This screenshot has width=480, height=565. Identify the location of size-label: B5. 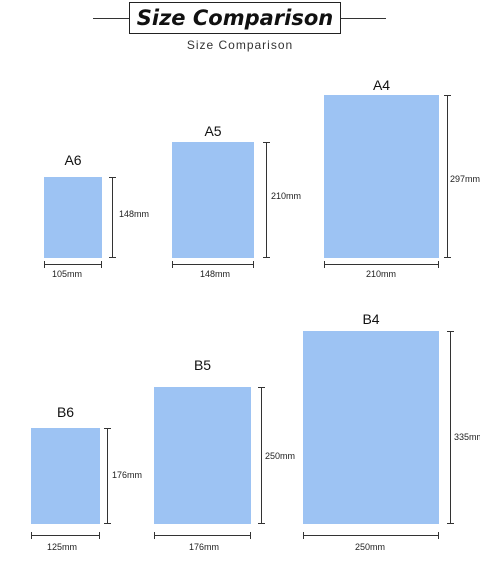
(202, 365).